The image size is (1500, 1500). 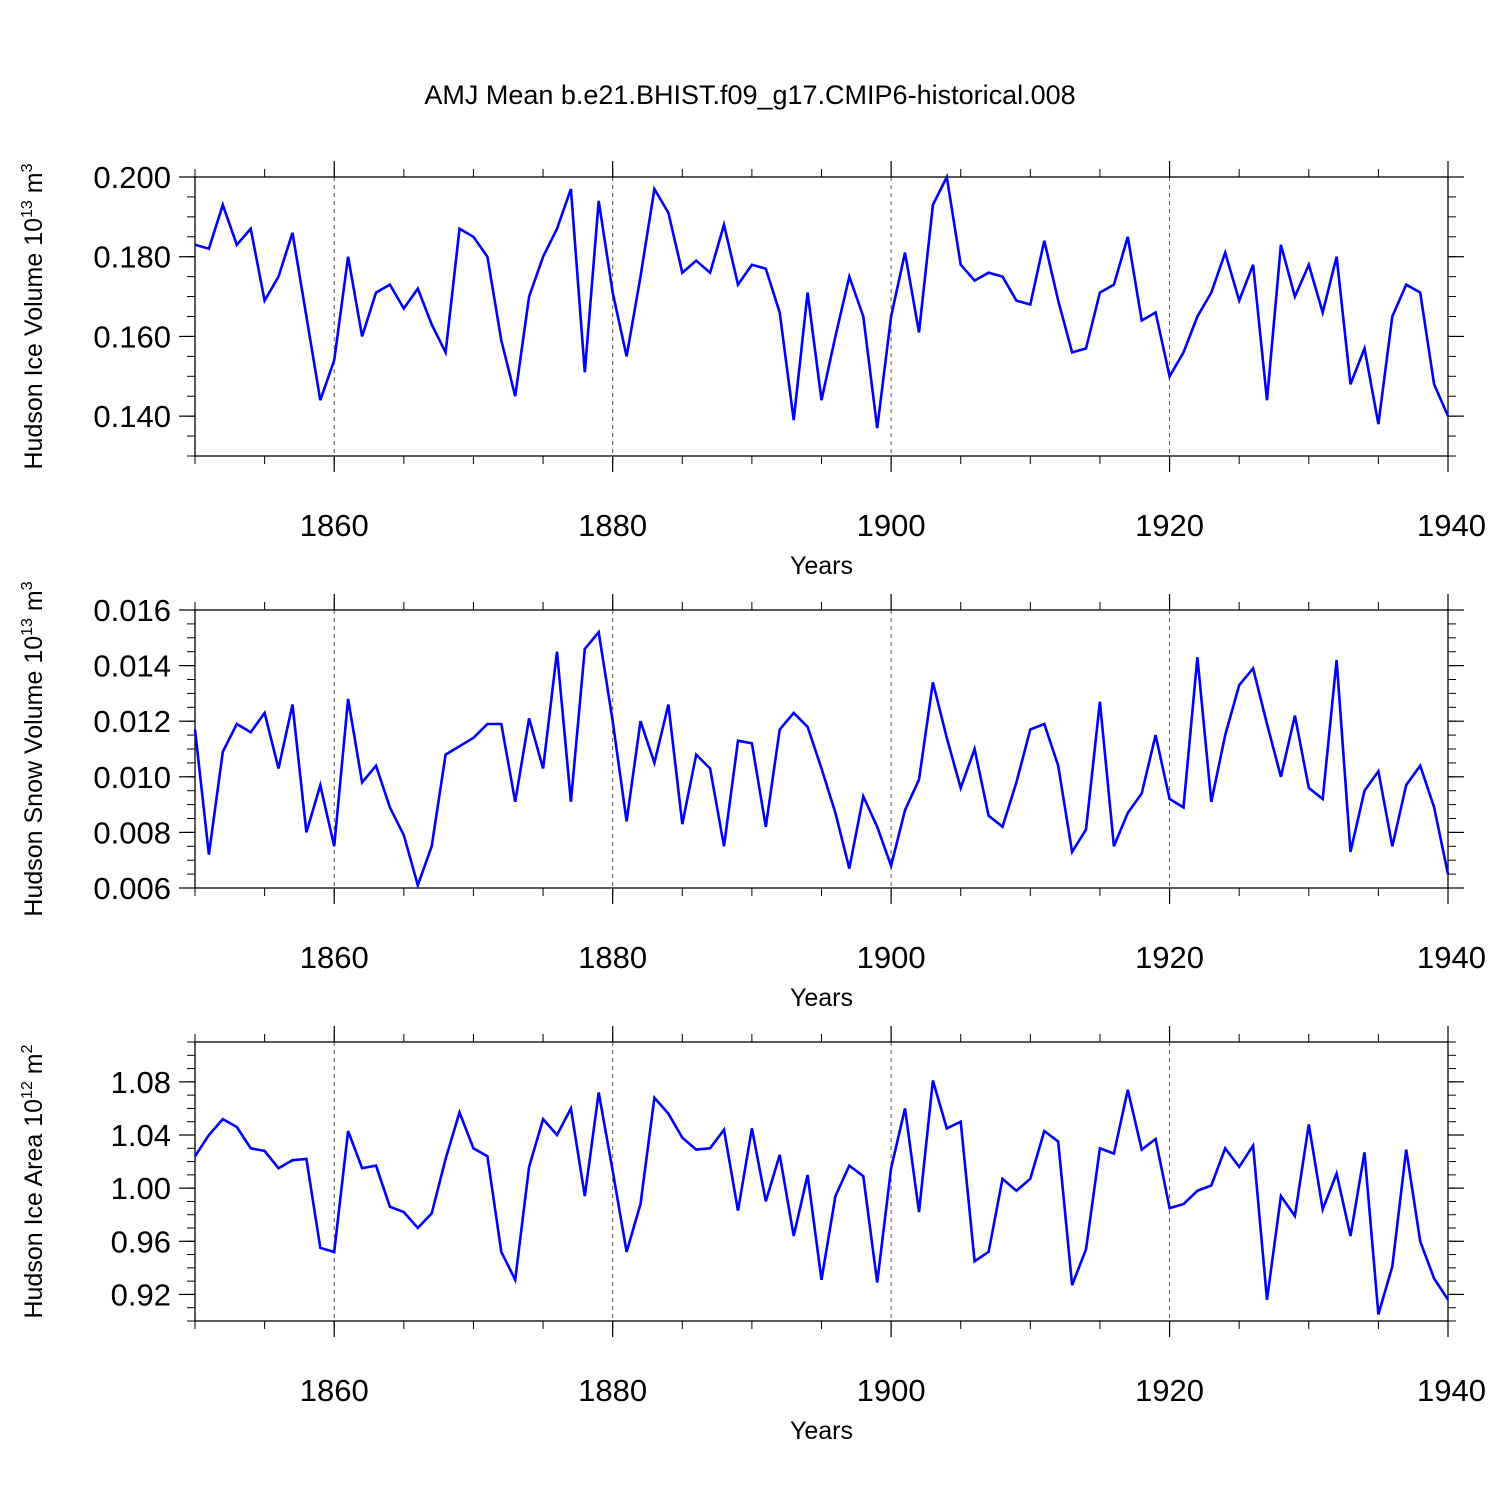 I want to click on ice-volume-y-tick-label: 0.160, so click(x=132, y=336).